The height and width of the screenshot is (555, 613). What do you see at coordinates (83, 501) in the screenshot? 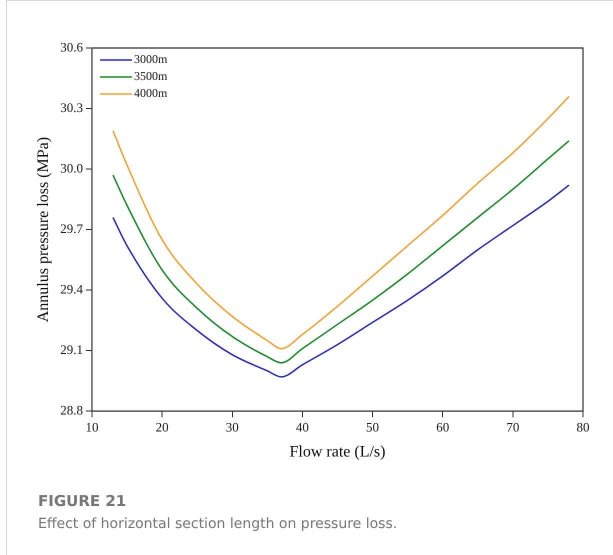
I see `caption: FIGURE 21` at bounding box center [83, 501].